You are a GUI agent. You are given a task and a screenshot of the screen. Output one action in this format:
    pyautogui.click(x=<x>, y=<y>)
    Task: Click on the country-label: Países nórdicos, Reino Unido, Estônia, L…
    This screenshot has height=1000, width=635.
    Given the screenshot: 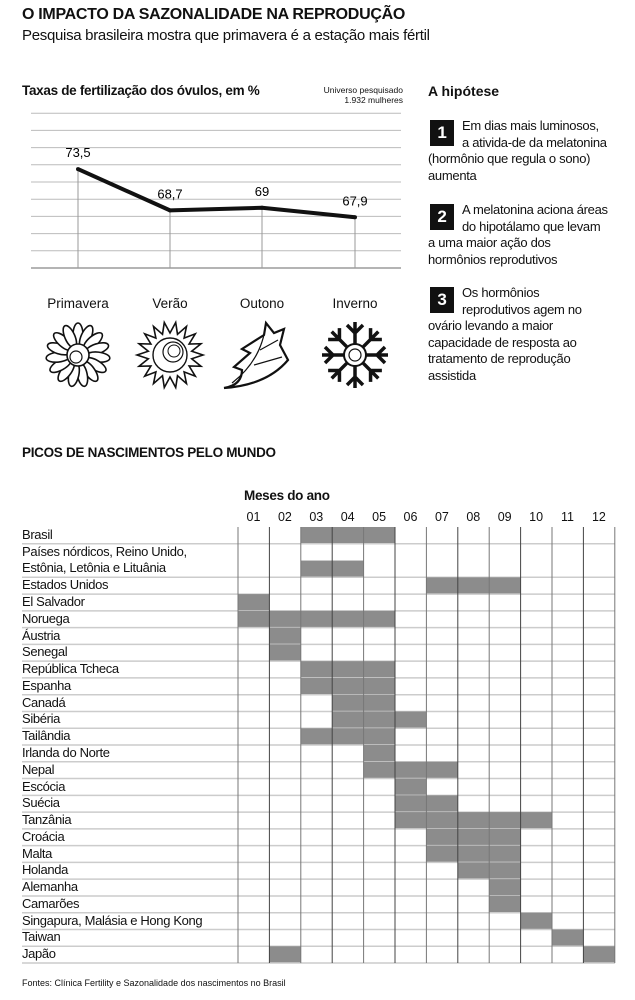 What is the action you would take?
    pyautogui.click(x=104, y=559)
    